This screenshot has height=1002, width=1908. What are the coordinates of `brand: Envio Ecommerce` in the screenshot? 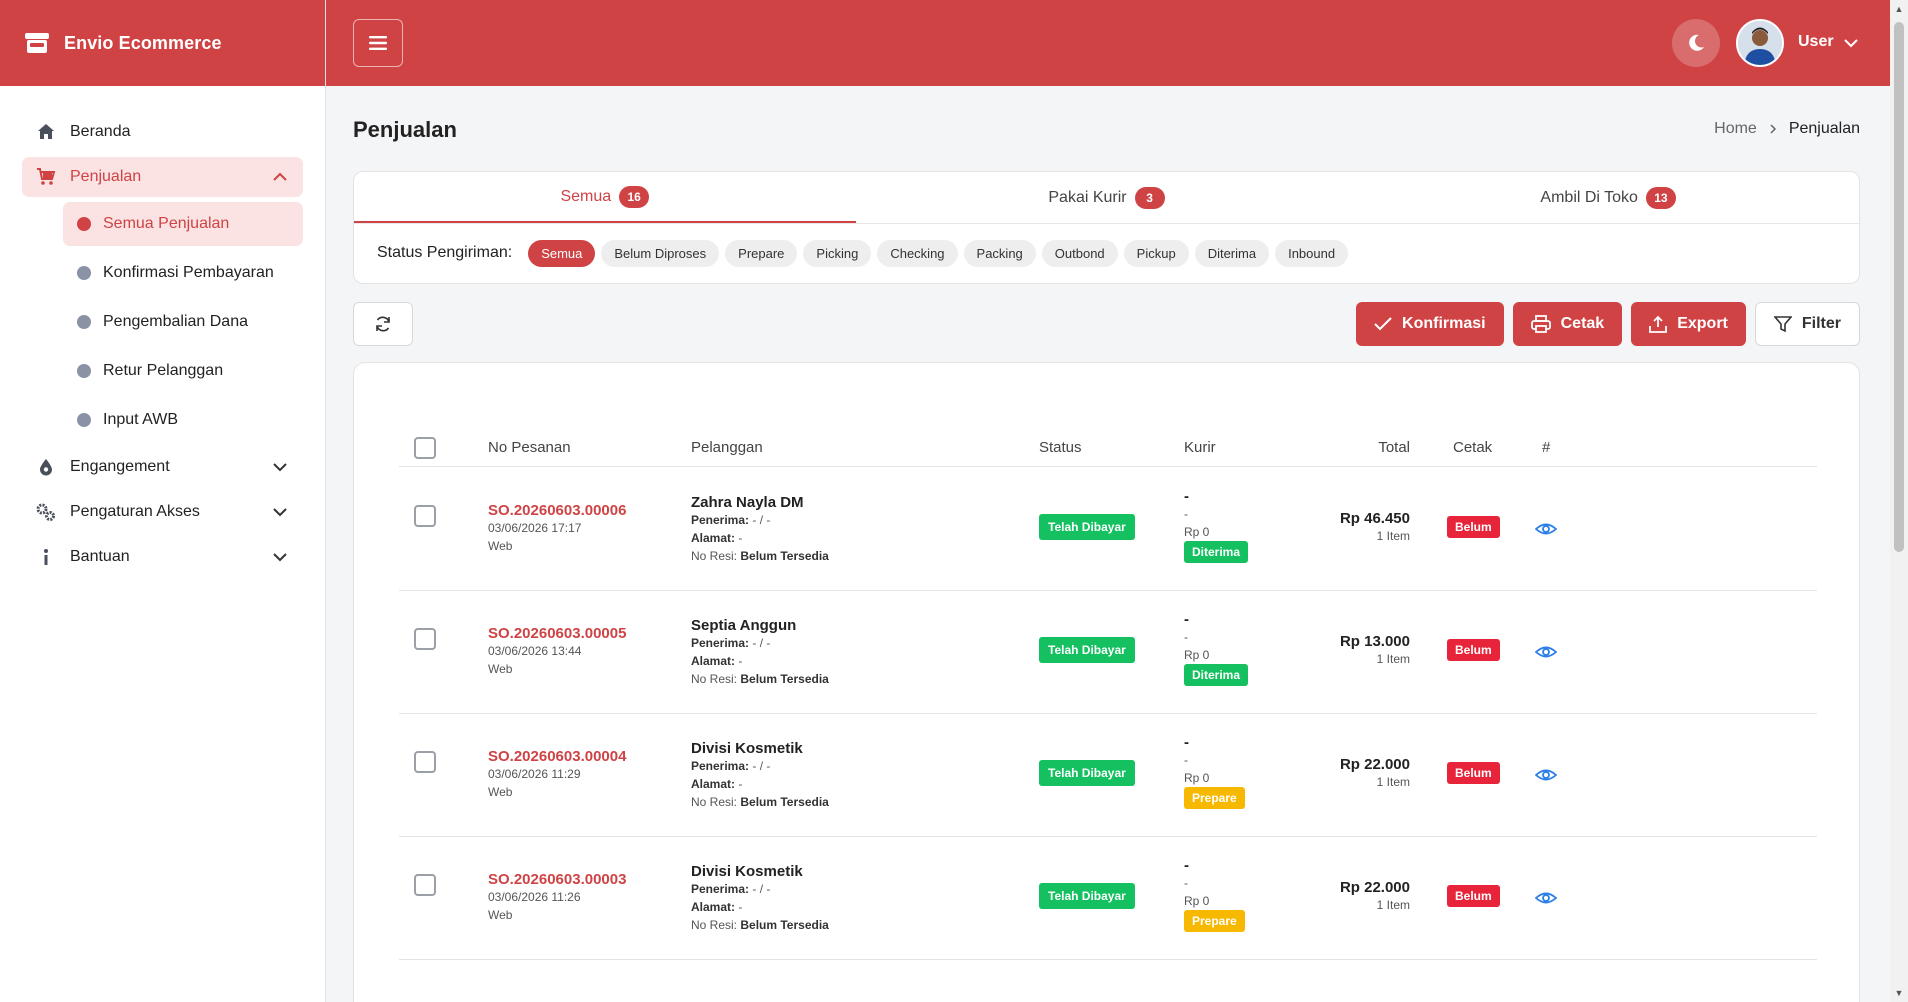 It's located at (162, 43).